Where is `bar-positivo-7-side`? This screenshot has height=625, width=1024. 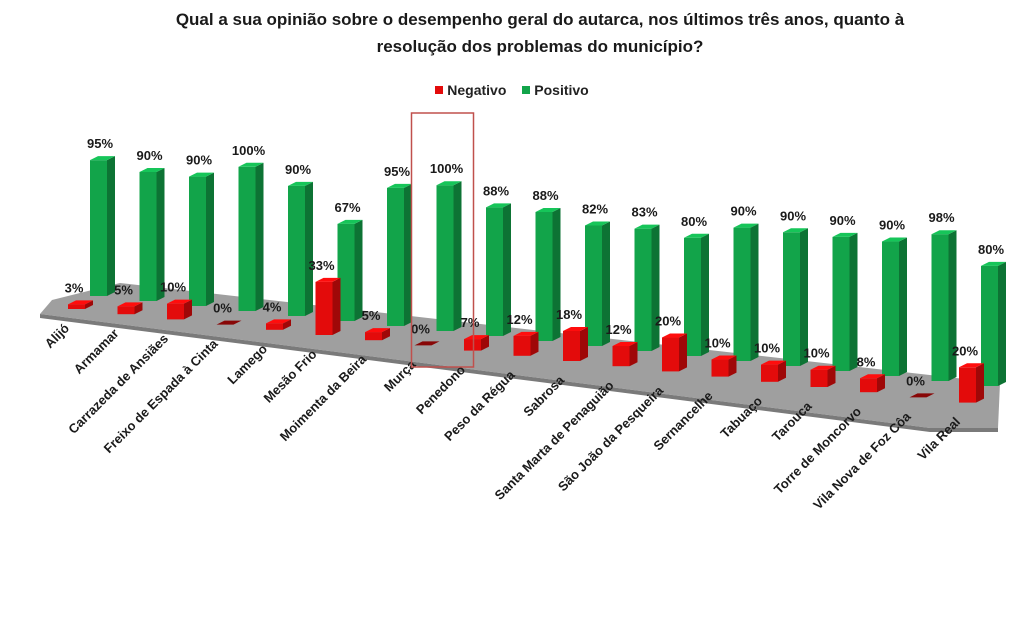
bar-positivo-7-side is located at coordinates (457, 256).